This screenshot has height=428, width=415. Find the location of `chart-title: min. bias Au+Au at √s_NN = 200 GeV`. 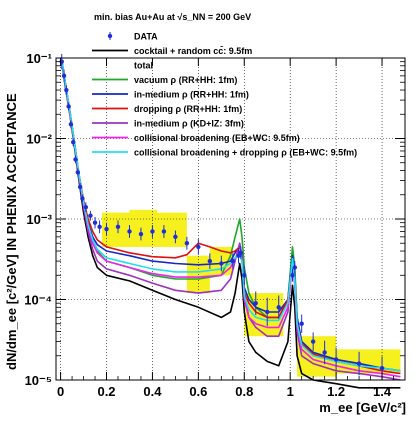

chart-title: min. bias Au+Au at √s_NN = 200 GeV is located at coordinates (172, 17).